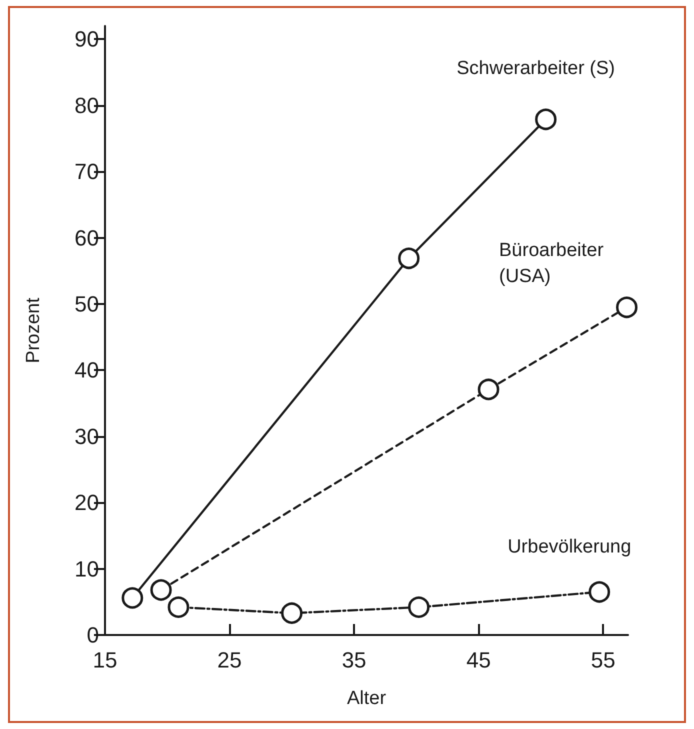 Image resolution: width=694 pixels, height=729 pixels. What do you see at coordinates (366, 698) in the screenshot?
I see `x-axis-title: Alter` at bounding box center [366, 698].